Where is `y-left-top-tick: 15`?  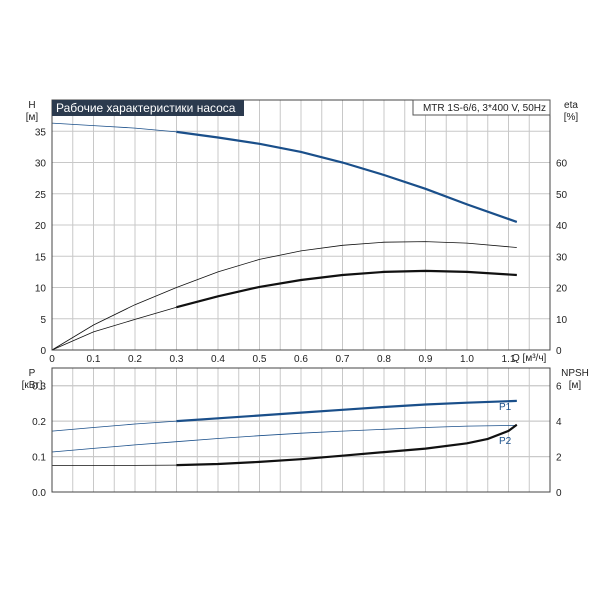 y-left-top-tick: 15 is located at coordinates (41, 257).